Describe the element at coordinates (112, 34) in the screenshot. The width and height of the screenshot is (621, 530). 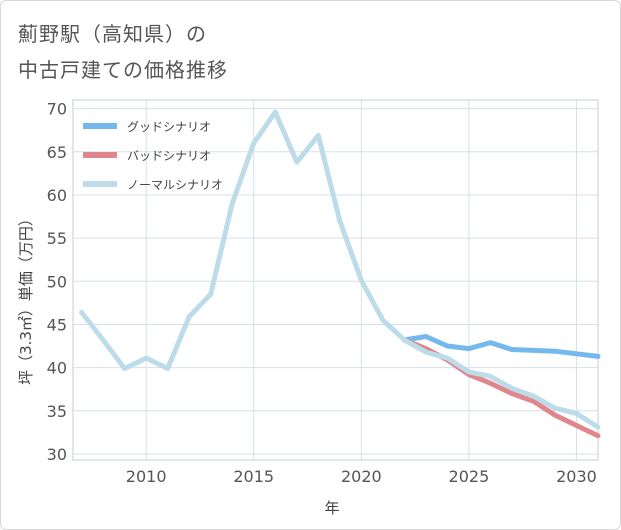
I see `chart-title-line-1: 薊野駅（高知県）の` at that location.